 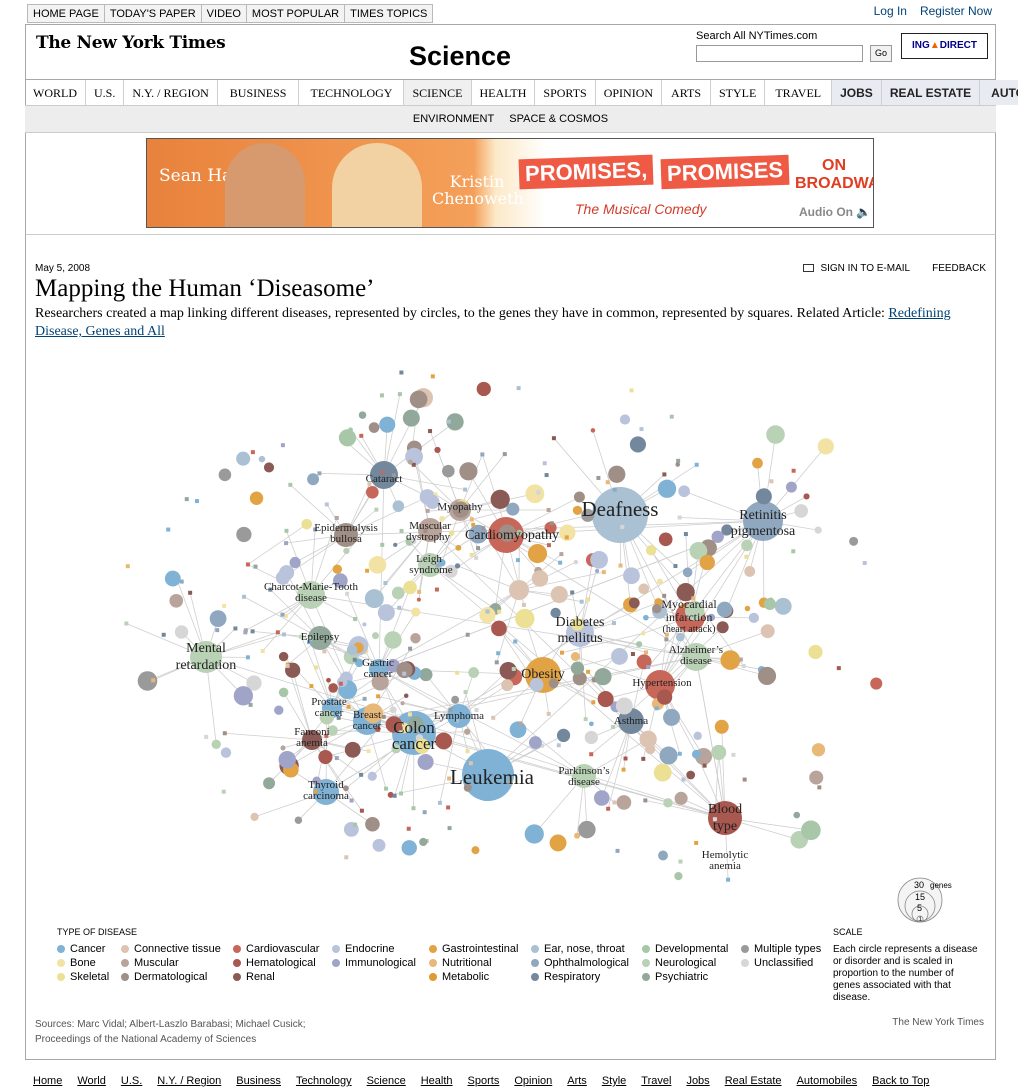 I want to click on footer-health: Health, so click(x=436, y=1081).